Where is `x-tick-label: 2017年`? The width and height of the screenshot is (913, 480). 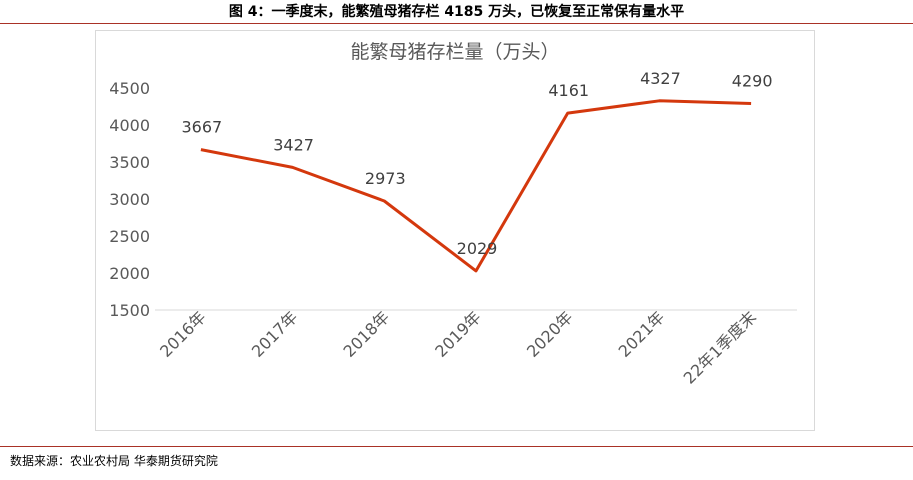 x-tick-label: 2017年 is located at coordinates (275, 334).